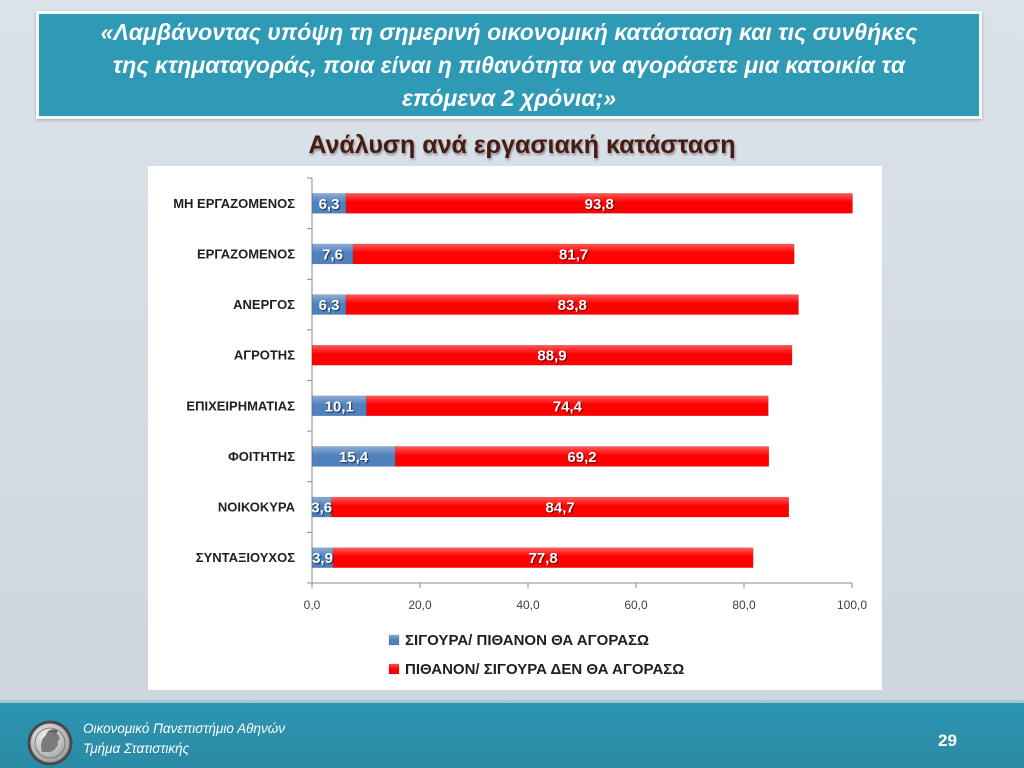 The height and width of the screenshot is (768, 1024). What do you see at coordinates (636, 605) in the screenshot?
I see `x-tick-label: 60,0` at bounding box center [636, 605].